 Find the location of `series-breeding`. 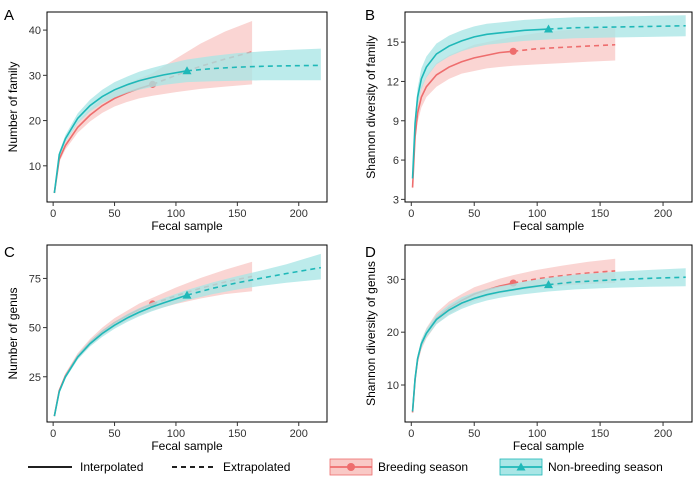

series-breeding is located at coordinates (513, 109).